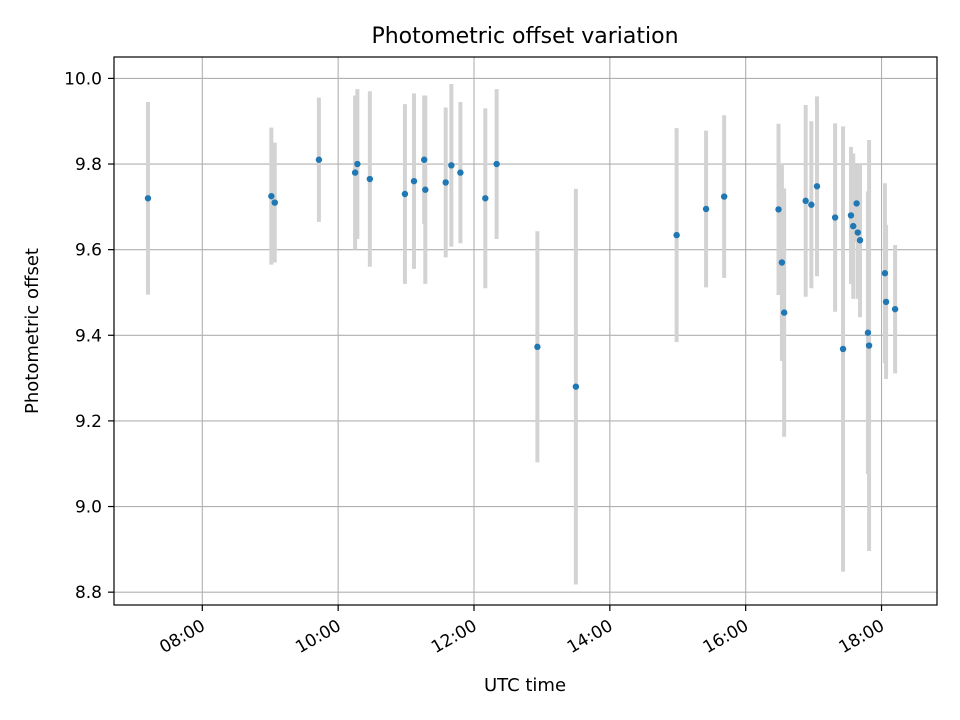 Image resolution: width=960 pixels, height=720 pixels. I want to click on y-tick-label: 9.8, so click(88, 165).